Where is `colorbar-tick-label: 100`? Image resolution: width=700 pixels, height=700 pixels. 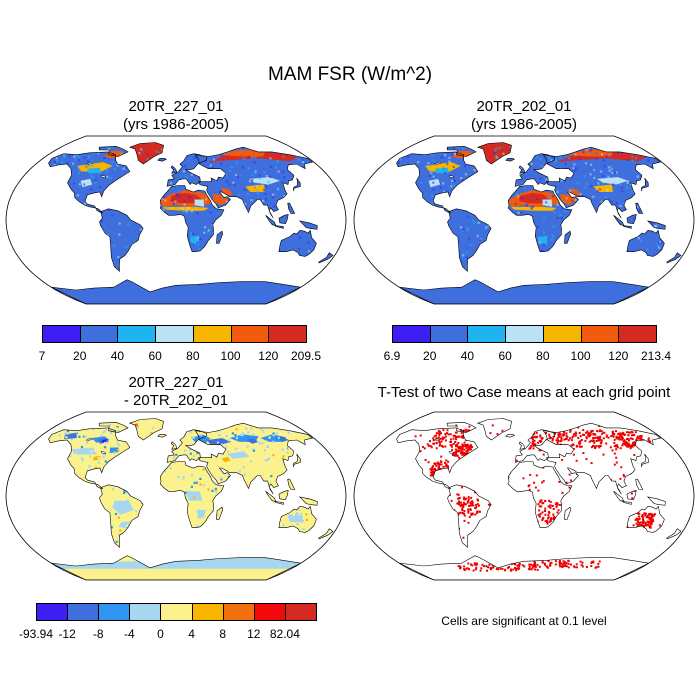
colorbar-tick-label: 100 is located at coordinates (580, 356).